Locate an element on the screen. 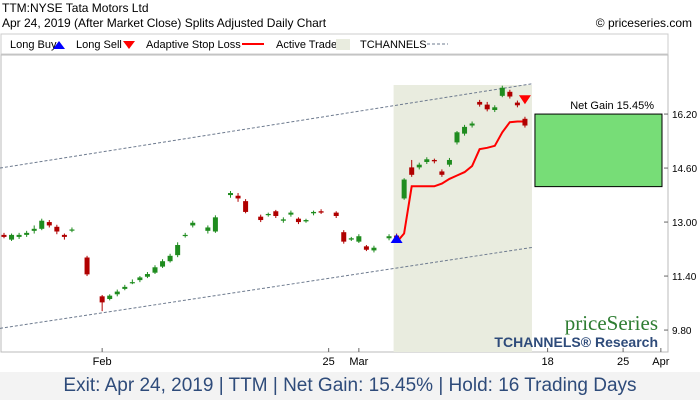 This screenshot has height=400, width=700. legend-buy-icon is located at coordinates (59, 45).